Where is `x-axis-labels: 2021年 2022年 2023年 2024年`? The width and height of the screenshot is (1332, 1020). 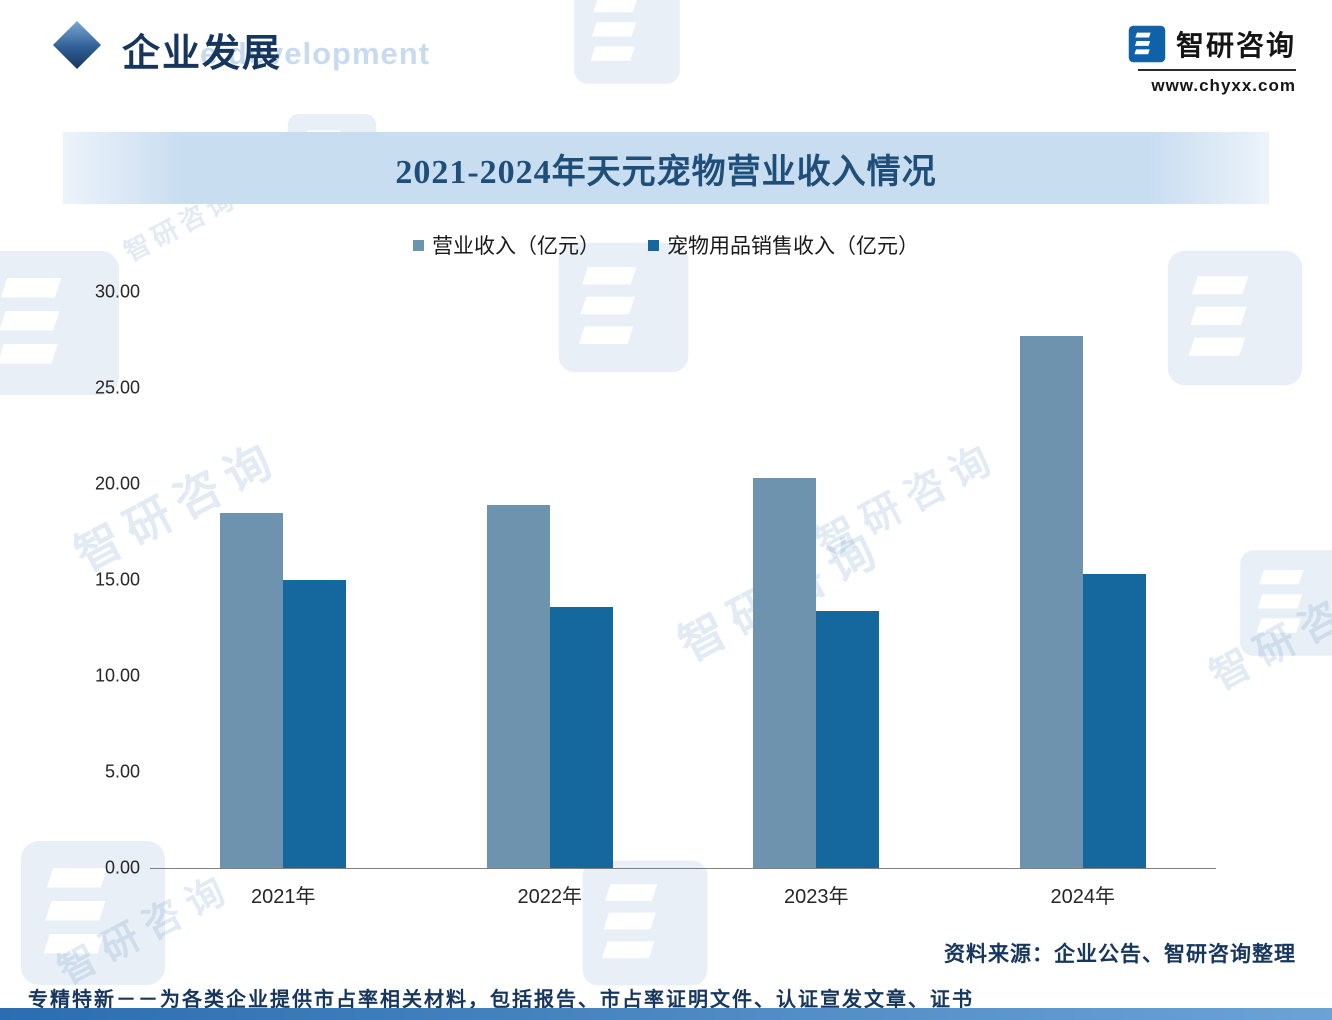 x-axis-labels: 2021年 2022年 2023年 2024年 is located at coordinates (683, 894).